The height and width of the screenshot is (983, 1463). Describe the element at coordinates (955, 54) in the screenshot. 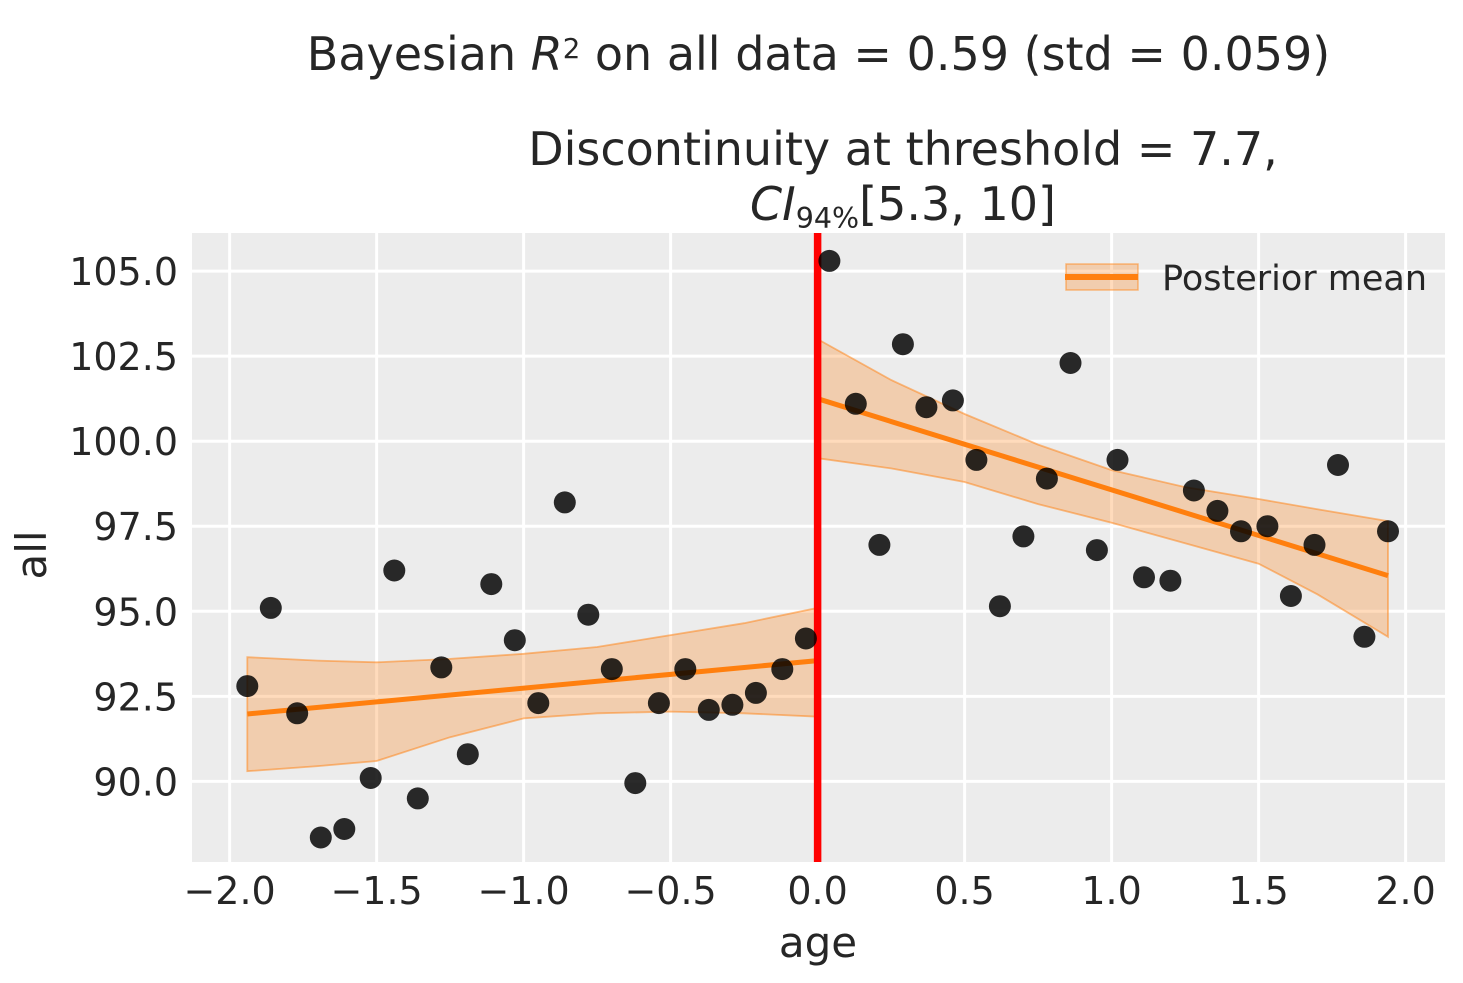

I see `figure-title-suffix: on all data = 0.59 (std = 0.059)` at that location.